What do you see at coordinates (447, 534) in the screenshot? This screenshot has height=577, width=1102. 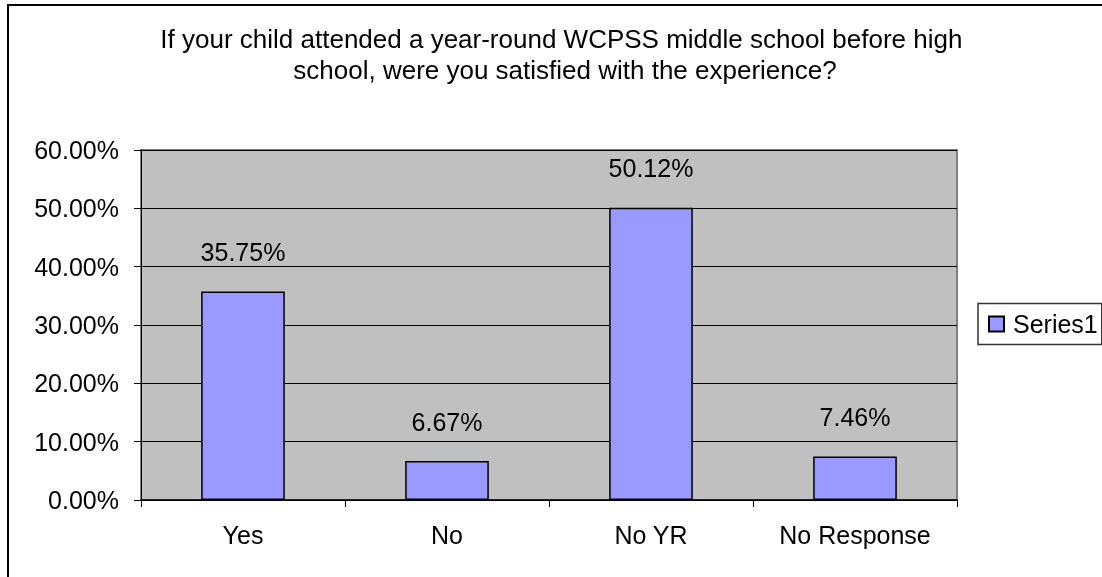 I see `x-tick-label: No` at bounding box center [447, 534].